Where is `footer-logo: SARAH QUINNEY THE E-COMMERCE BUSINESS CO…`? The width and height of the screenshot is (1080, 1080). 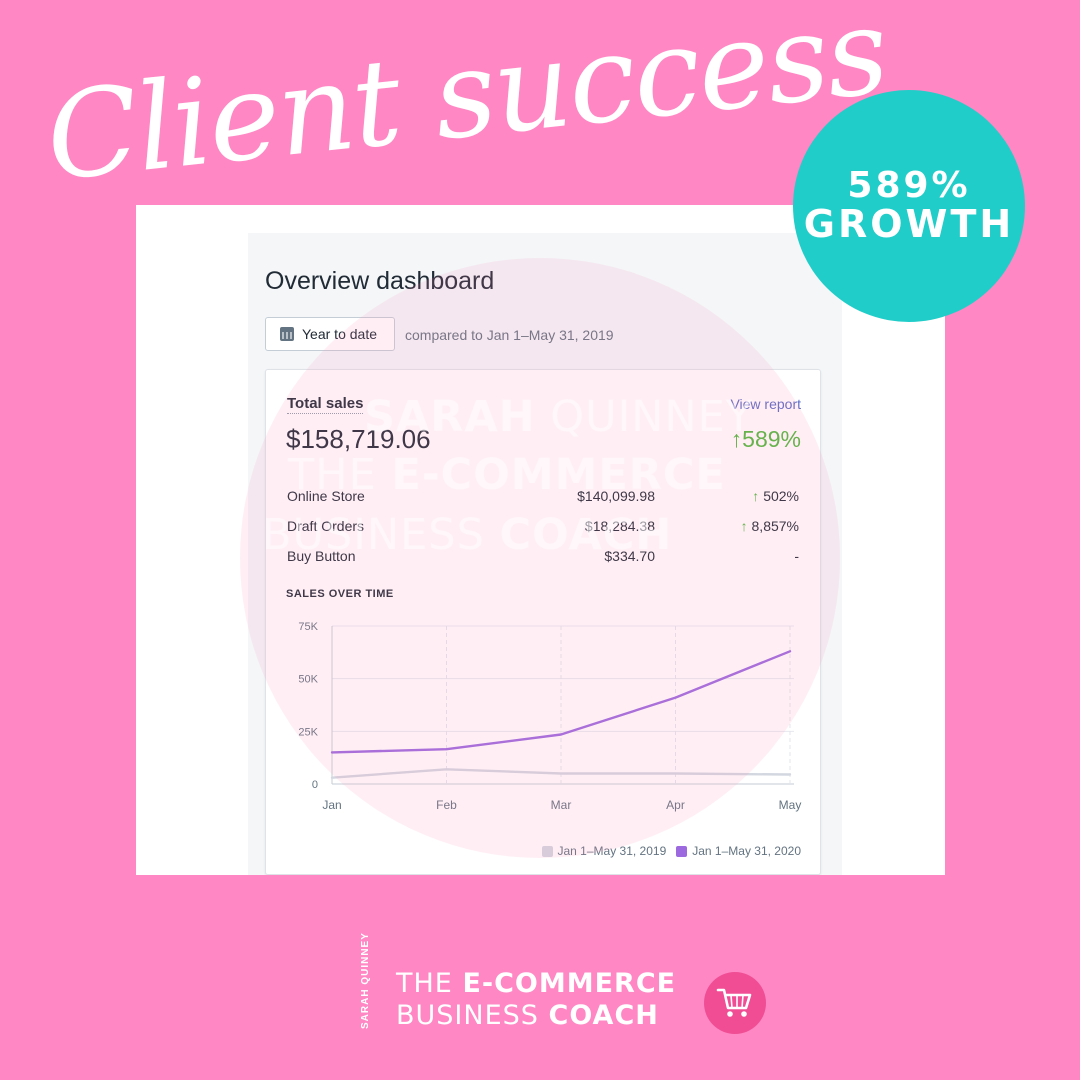
footer-logo: SARAH QUINNEY THE E-COMMERCE BUSINESS CO… is located at coordinates (570, 983).